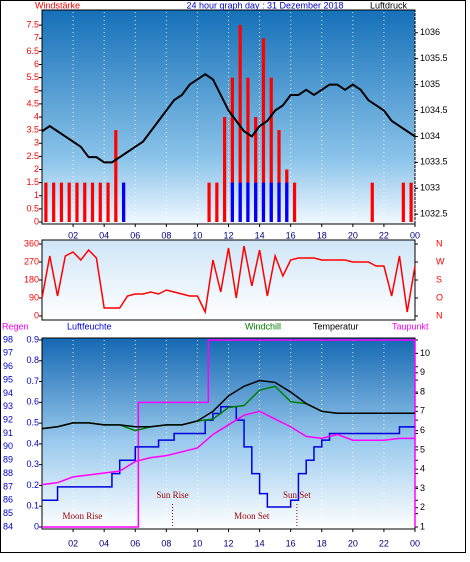 The width and height of the screenshot is (470, 562). Describe the element at coordinates (36, 38) in the screenshot. I see `yticks-label: 7` at that location.